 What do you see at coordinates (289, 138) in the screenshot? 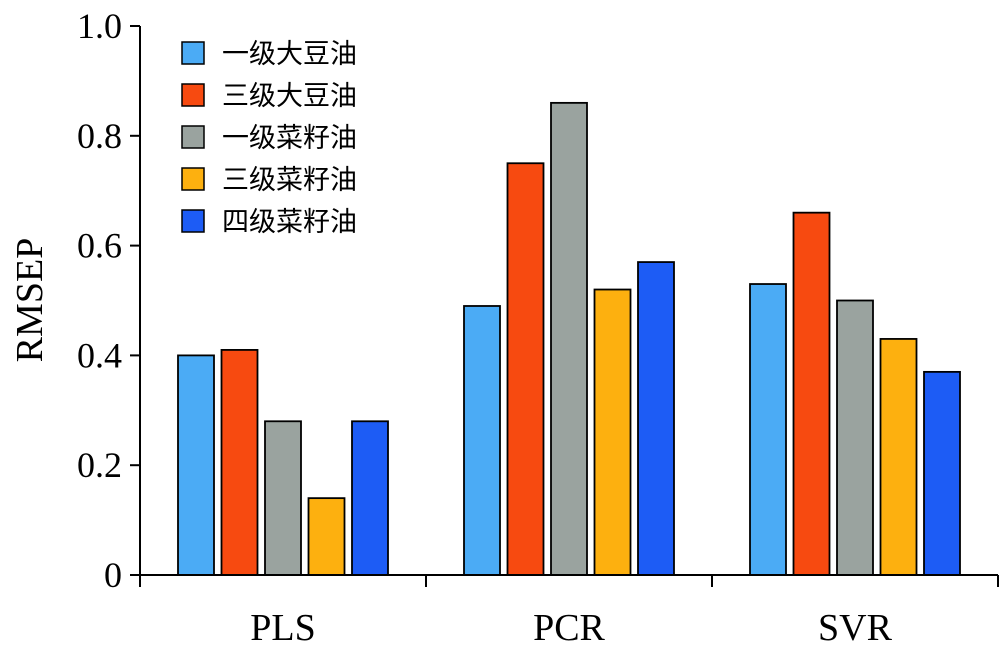
I see `legend-label: 一级菜籽油` at bounding box center [289, 138].